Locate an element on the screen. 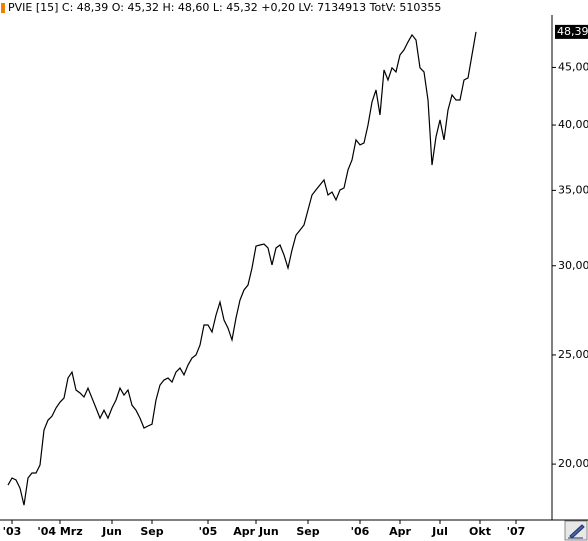 This screenshot has height=541, width=588. symbol-marker is located at coordinates (3, 8).